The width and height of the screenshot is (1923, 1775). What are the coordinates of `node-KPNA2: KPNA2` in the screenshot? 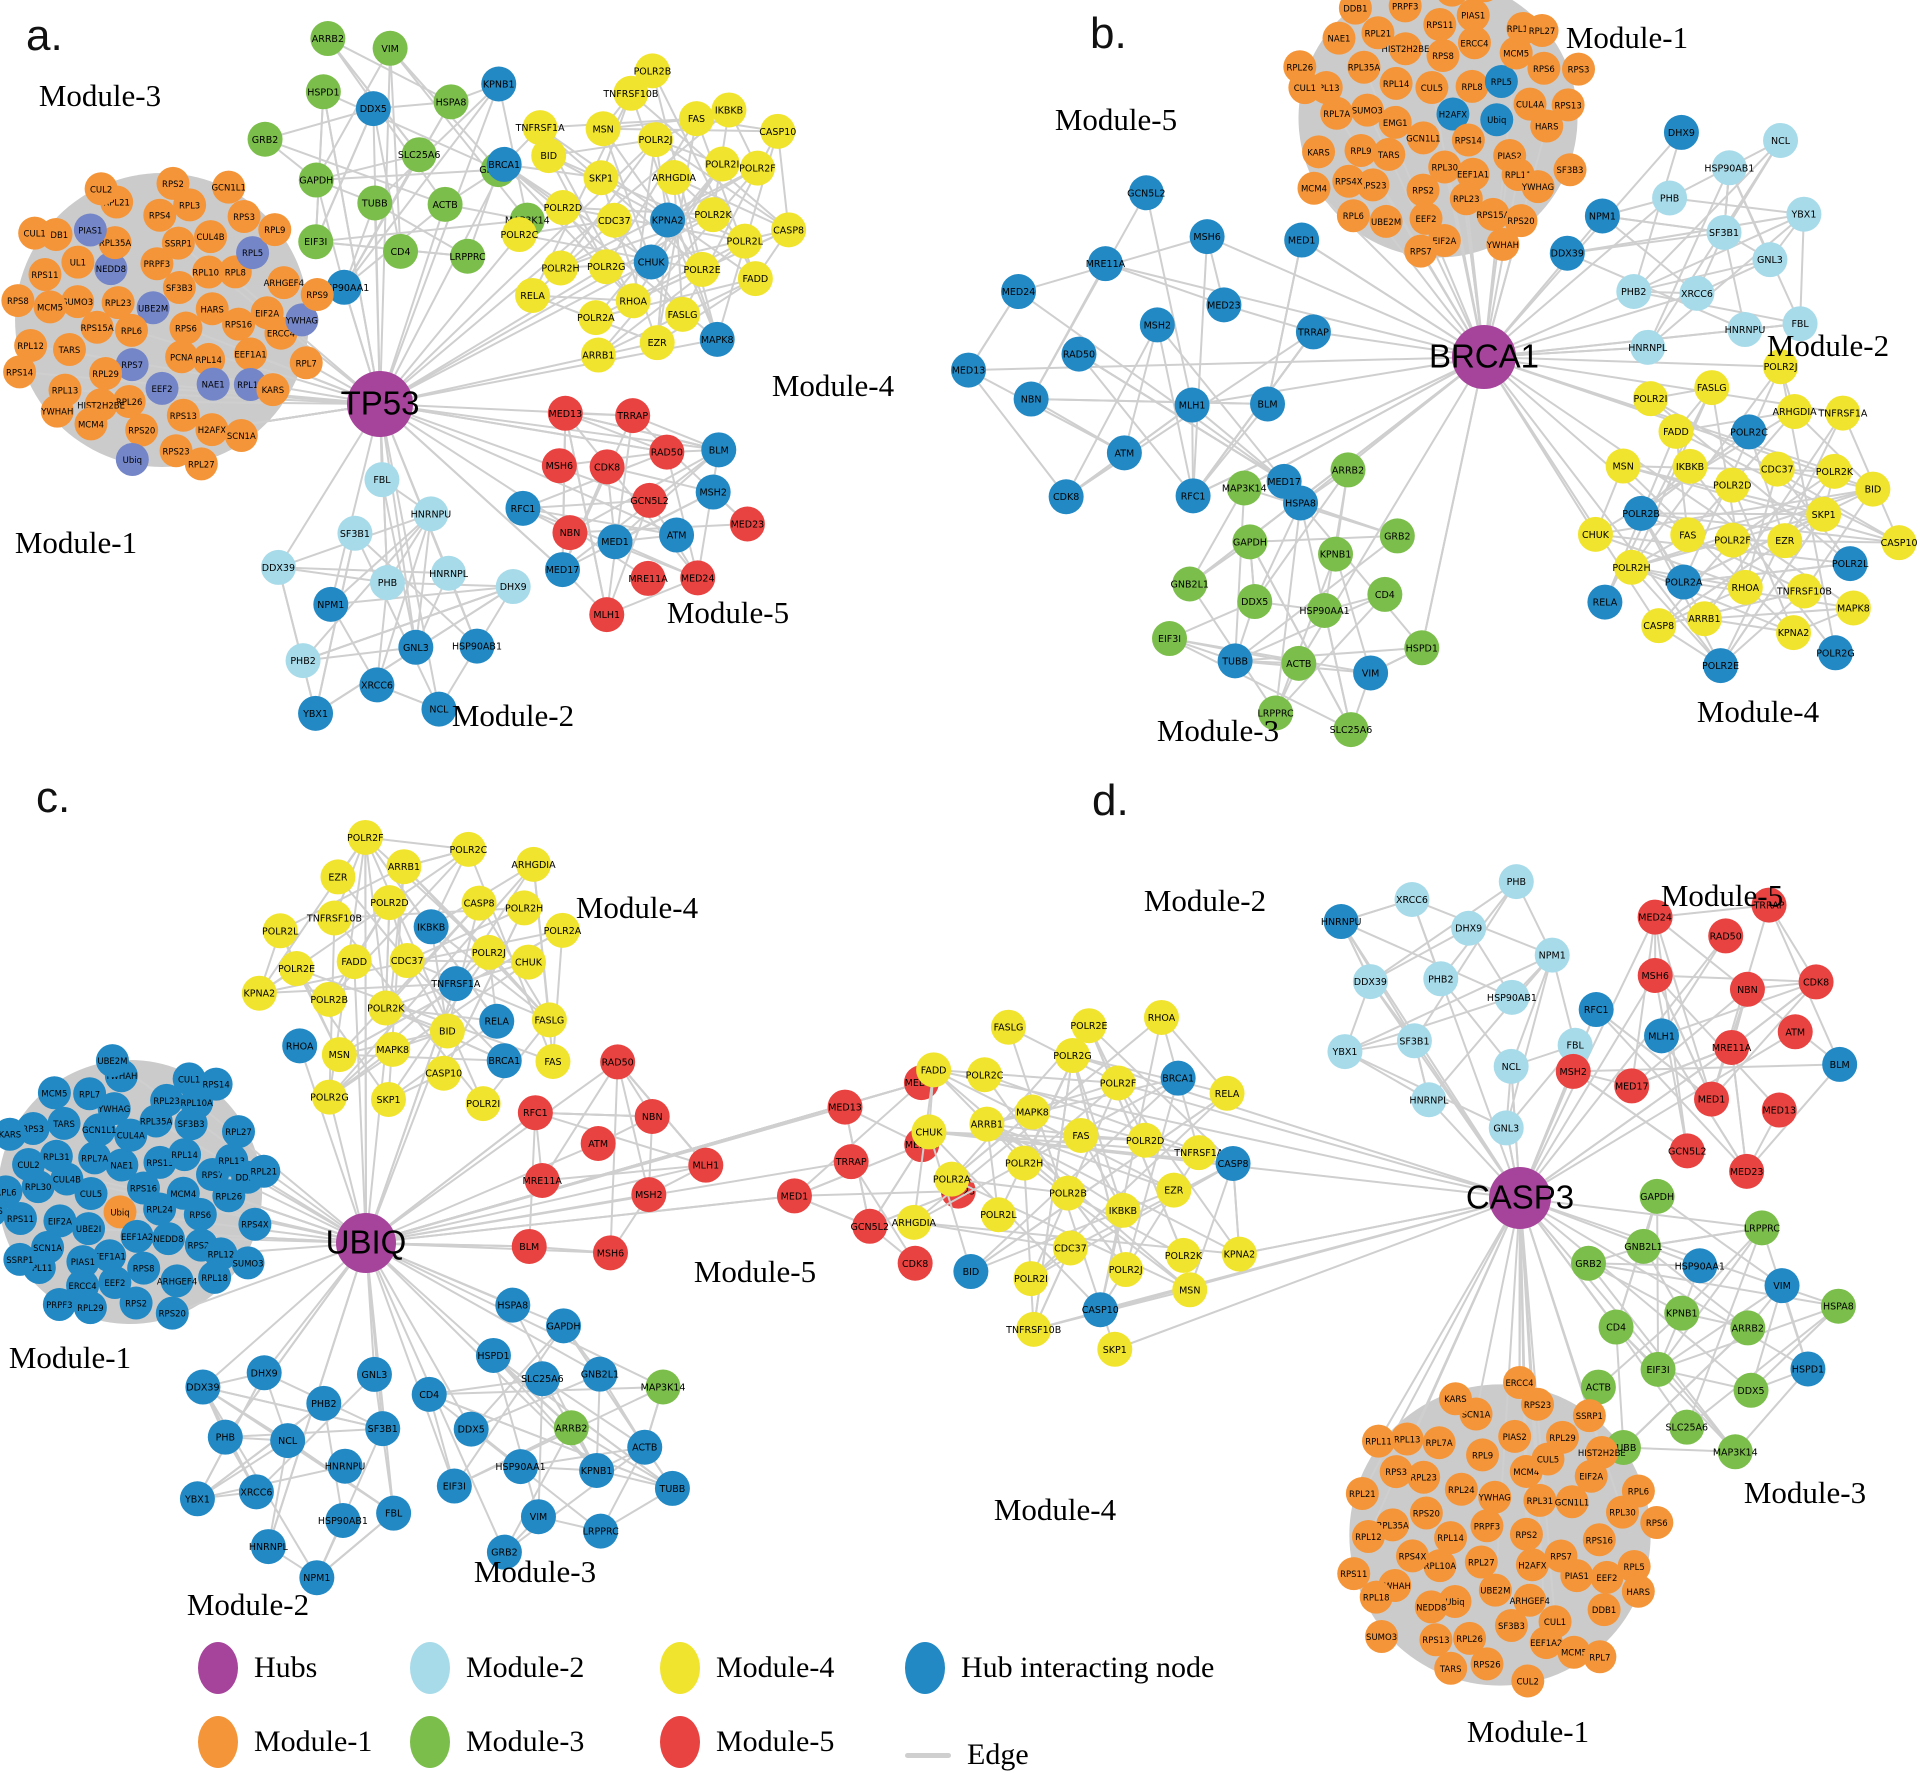 It's located at (1794, 633).